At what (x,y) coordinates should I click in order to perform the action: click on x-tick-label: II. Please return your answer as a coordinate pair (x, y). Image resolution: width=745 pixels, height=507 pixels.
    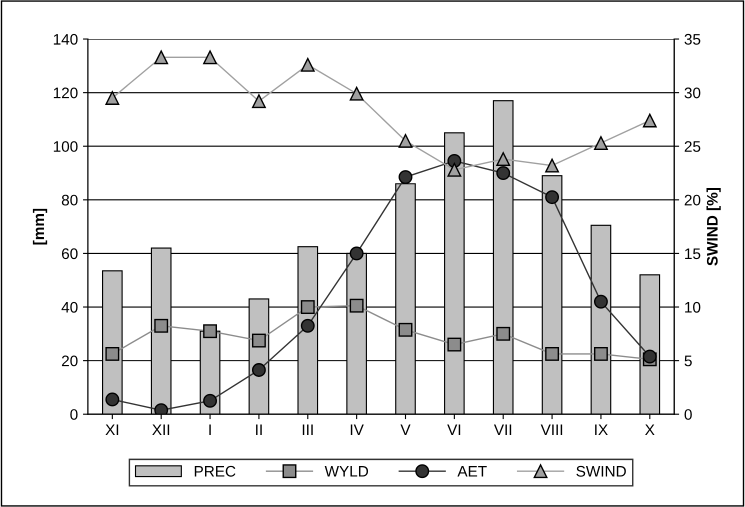
    Looking at the image, I should click on (259, 430).